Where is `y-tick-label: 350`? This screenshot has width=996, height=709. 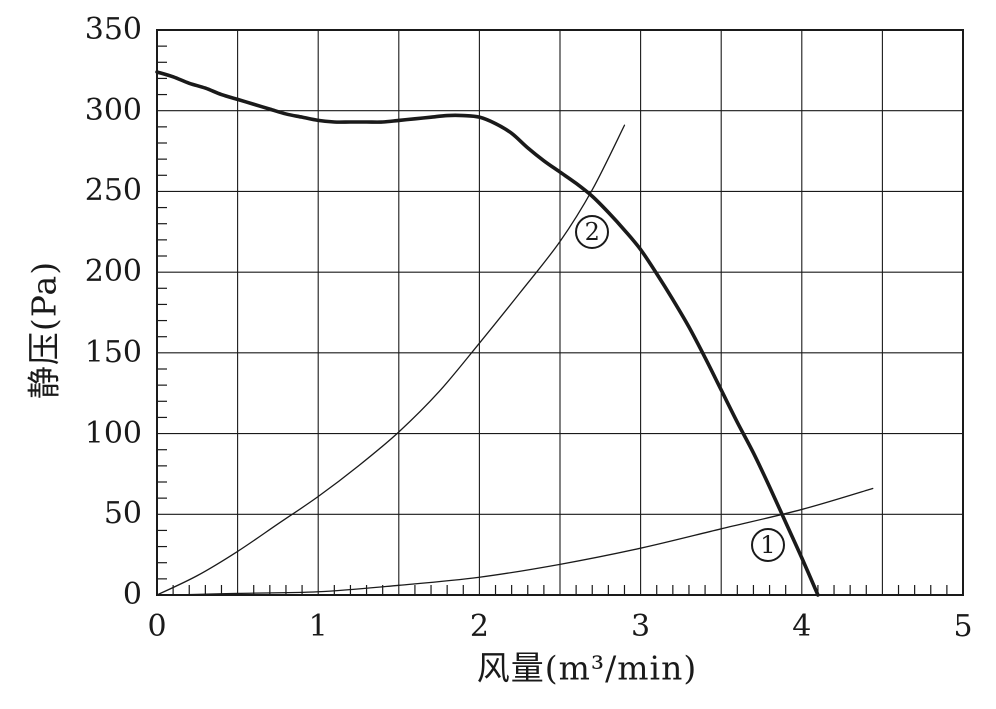
y-tick-label: 350 is located at coordinates (113, 29).